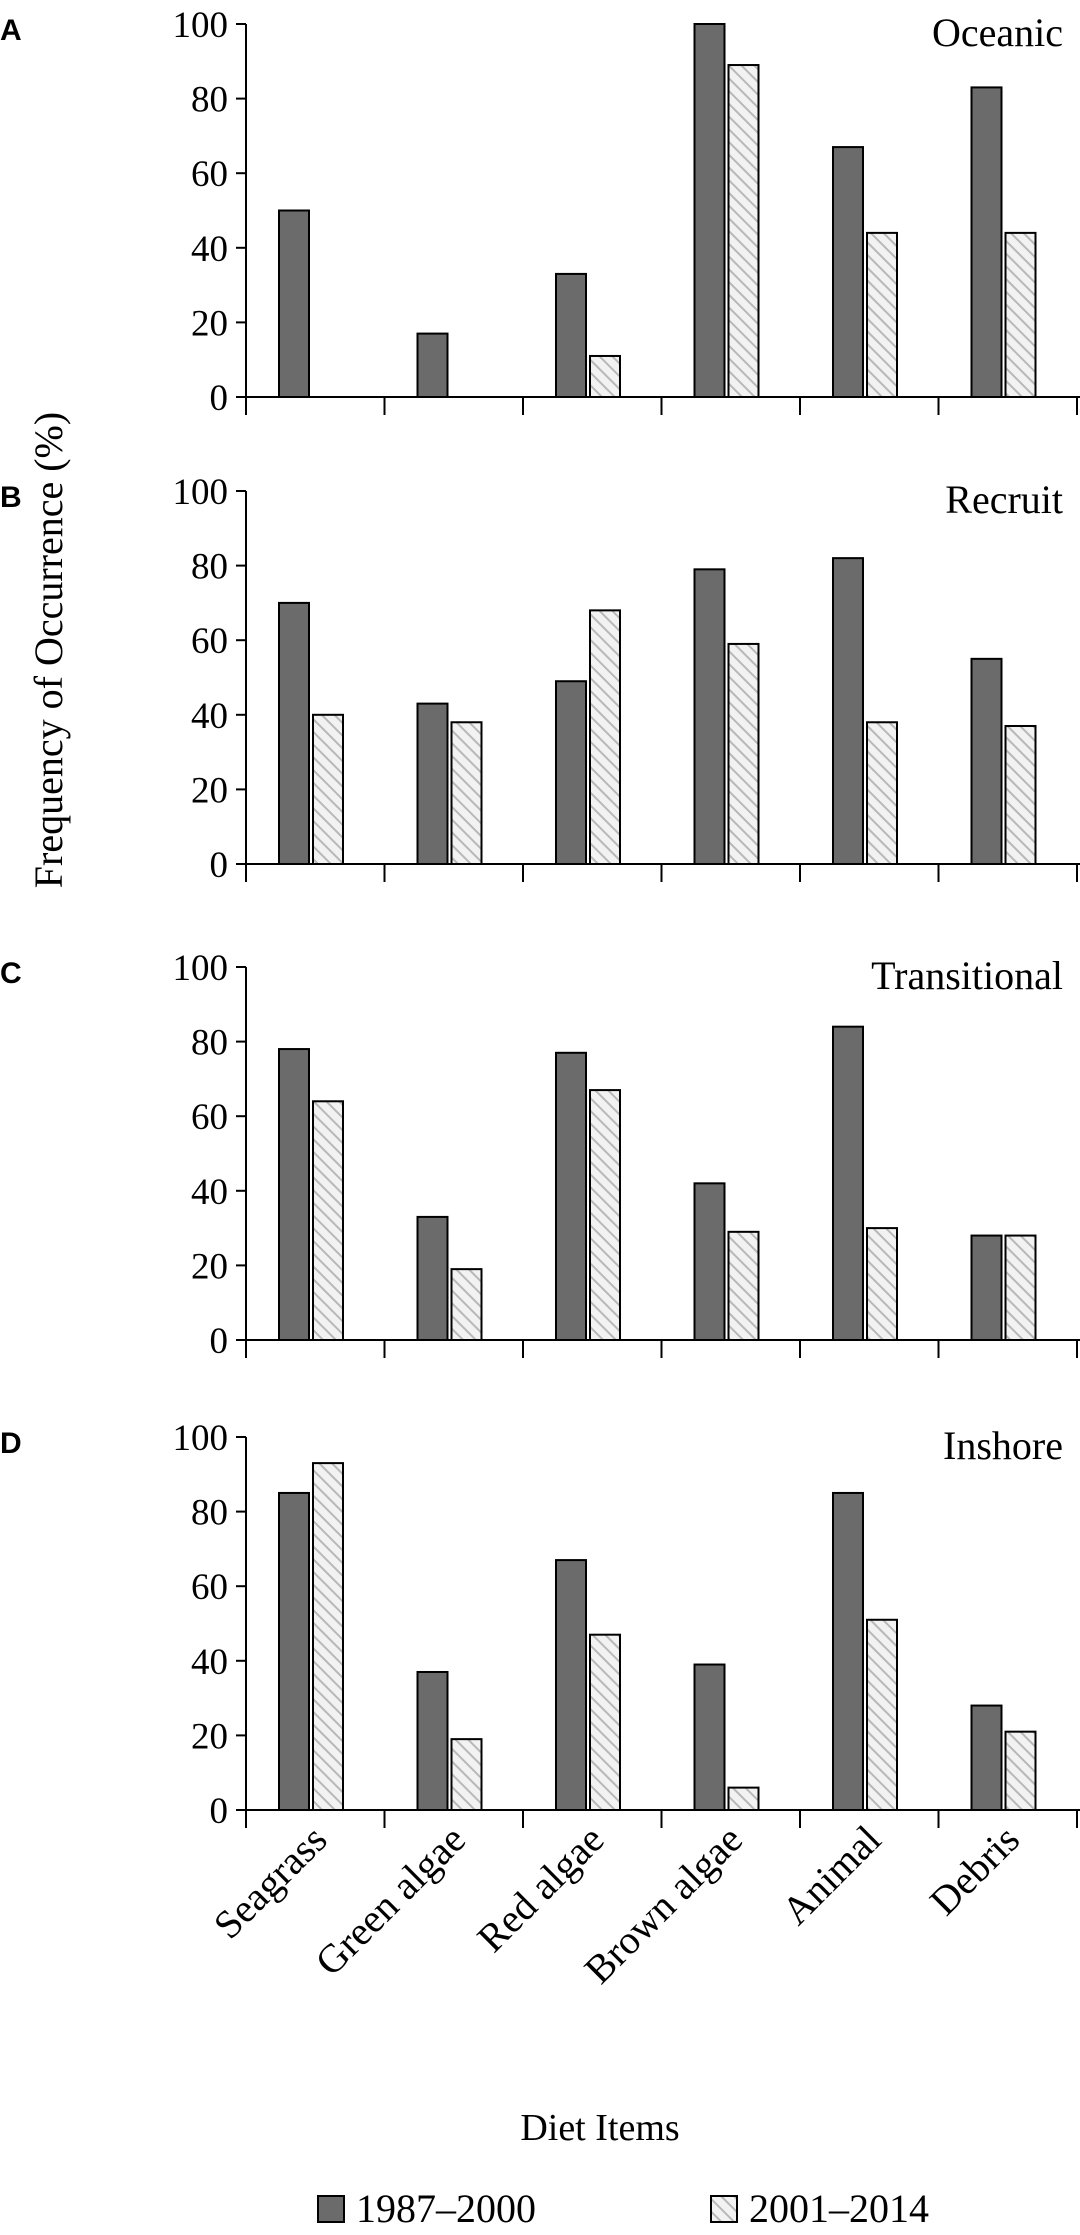  I want to click on bar-c-red-algae-2001-2014, so click(605, 1215).